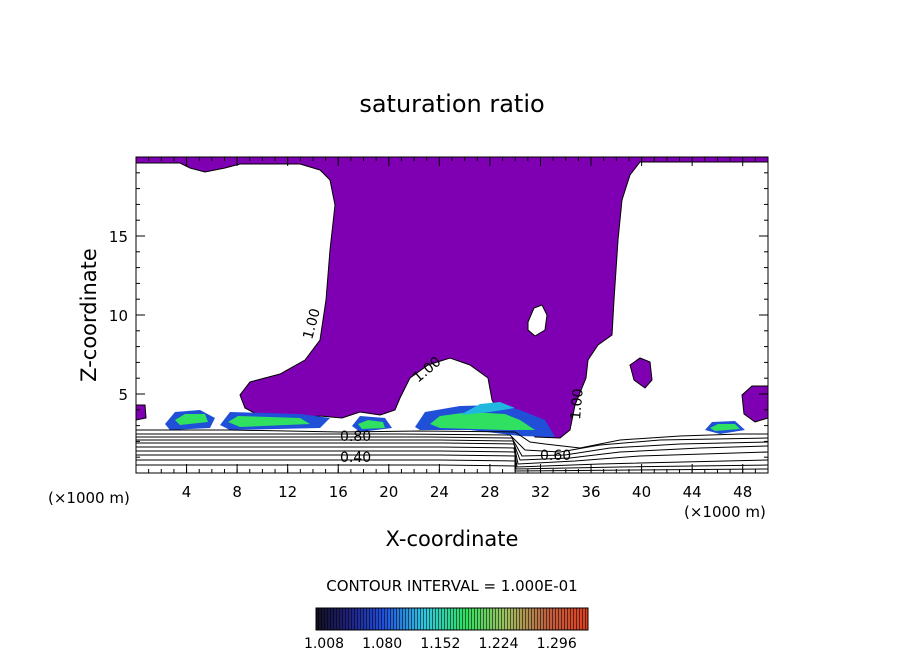 The height and width of the screenshot is (654, 904). I want to click on x-tick-label: 24, so click(439, 492).